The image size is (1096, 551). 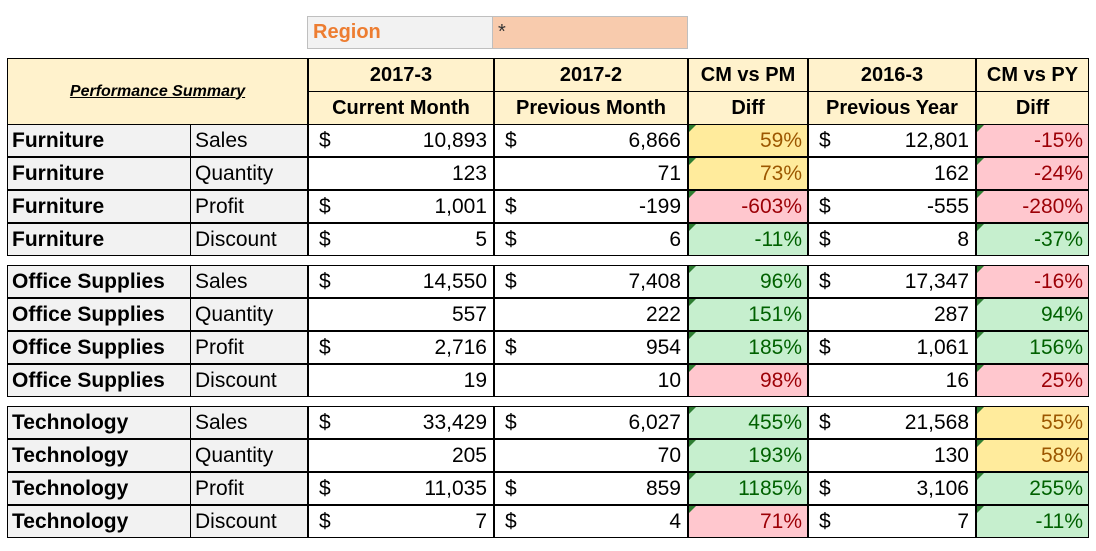 I want to click on cm-vs-py-diff-cell: -24%, so click(x=1032, y=173).